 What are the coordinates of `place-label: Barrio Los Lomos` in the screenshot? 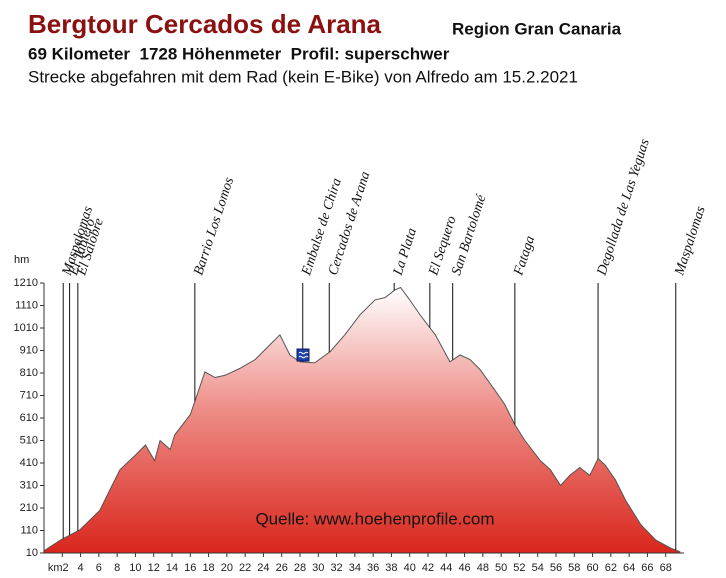 It's located at (214, 226).